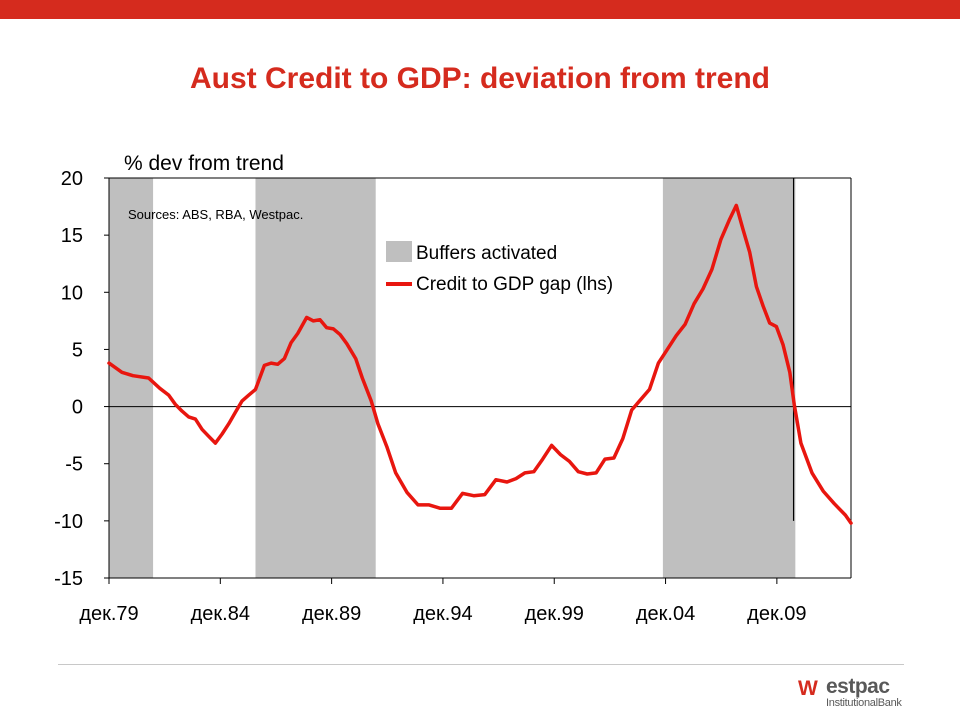 The height and width of the screenshot is (720, 960). Describe the element at coordinates (665, 614) in the screenshot. I see `x-tick-label: дек.04` at that location.